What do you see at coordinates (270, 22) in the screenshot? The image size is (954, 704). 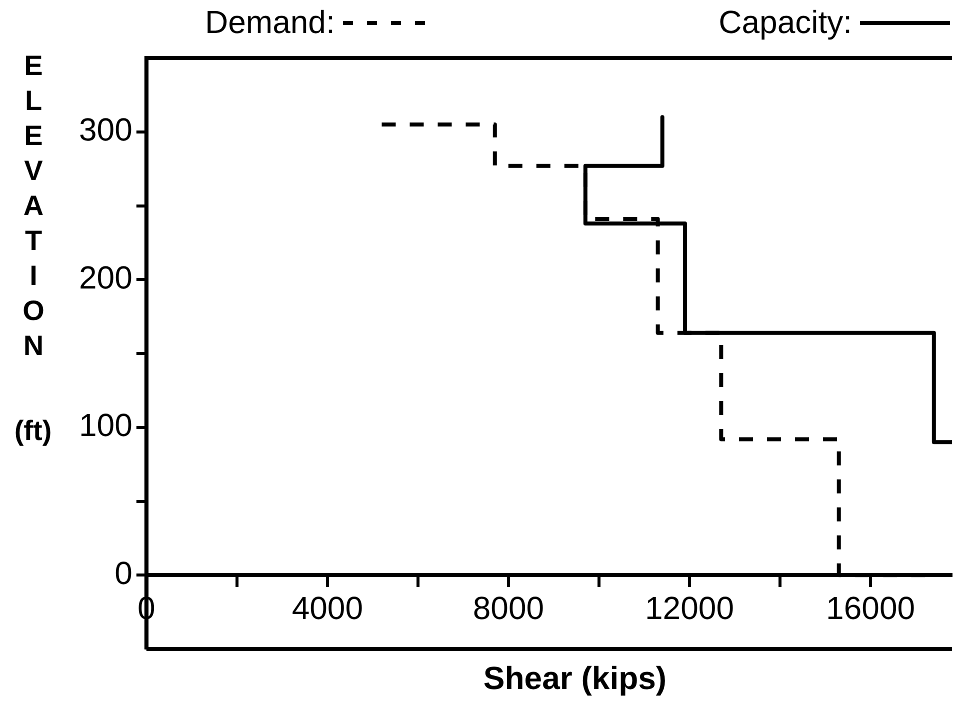 I see `legend-label: Demand:` at bounding box center [270, 22].